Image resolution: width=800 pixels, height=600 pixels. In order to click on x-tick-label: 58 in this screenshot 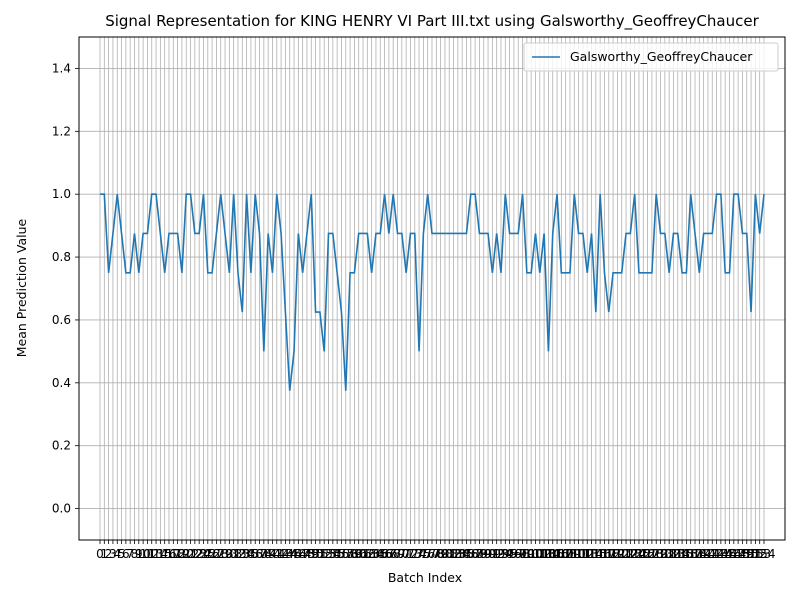, I will do `click(349, 554)`.